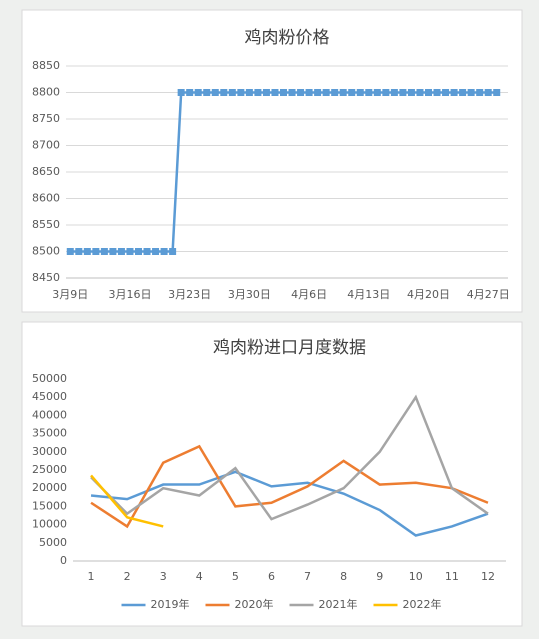  What do you see at coordinates (199, 576) in the screenshot?
I see `x-tick-label: 4` at bounding box center [199, 576].